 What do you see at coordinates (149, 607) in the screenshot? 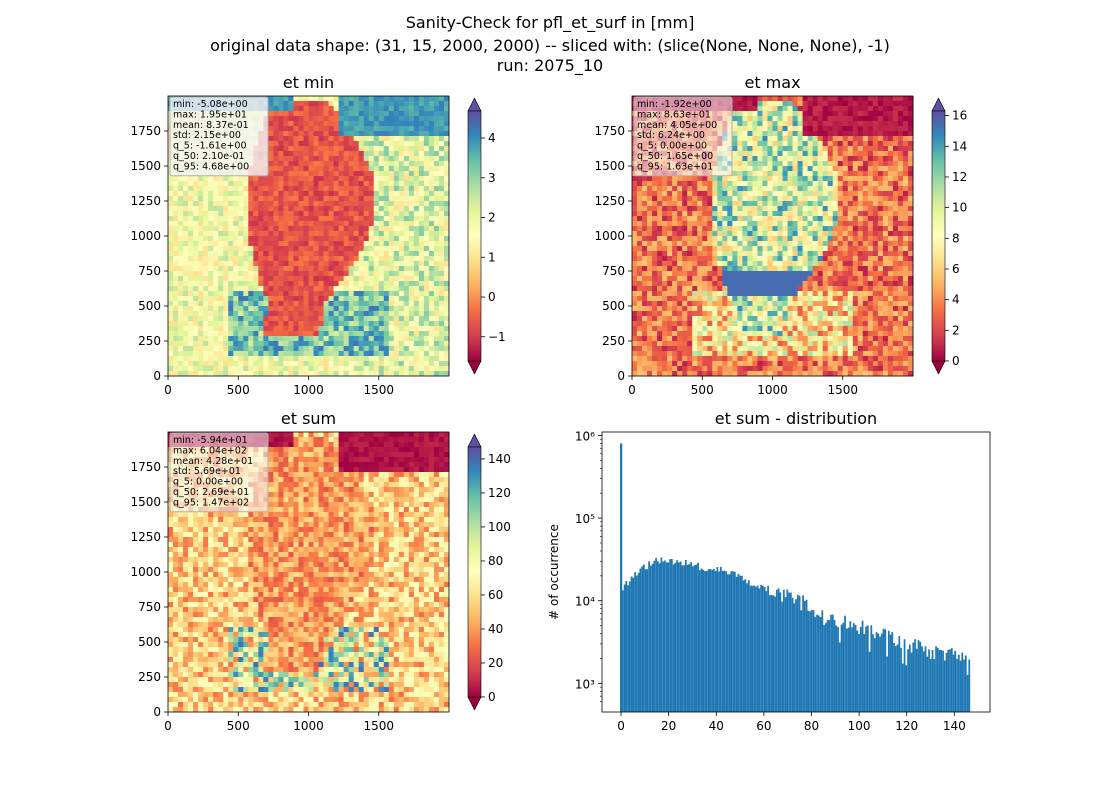
I see `panel-2-ytick-label: 750` at bounding box center [149, 607].